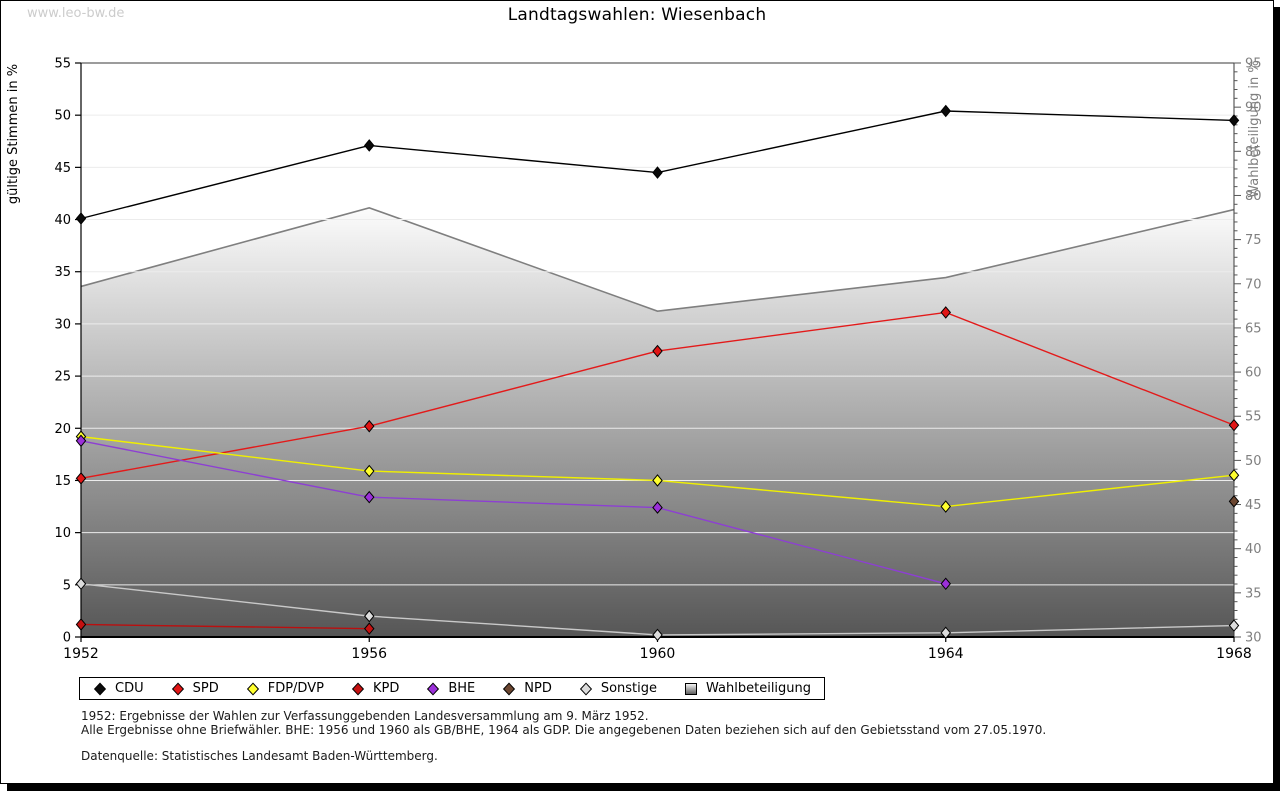  Describe the element at coordinates (1254, 128) in the screenshot. I see `right-axis-title: Wahlbeteiligung in %` at that location.